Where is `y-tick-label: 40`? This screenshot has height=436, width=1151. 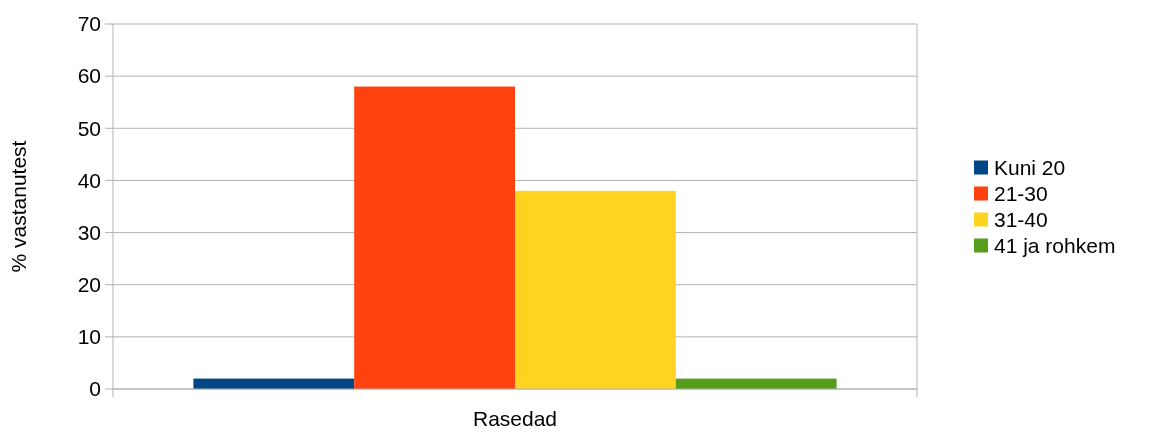 y-tick-label: 40 is located at coordinates (89, 180).